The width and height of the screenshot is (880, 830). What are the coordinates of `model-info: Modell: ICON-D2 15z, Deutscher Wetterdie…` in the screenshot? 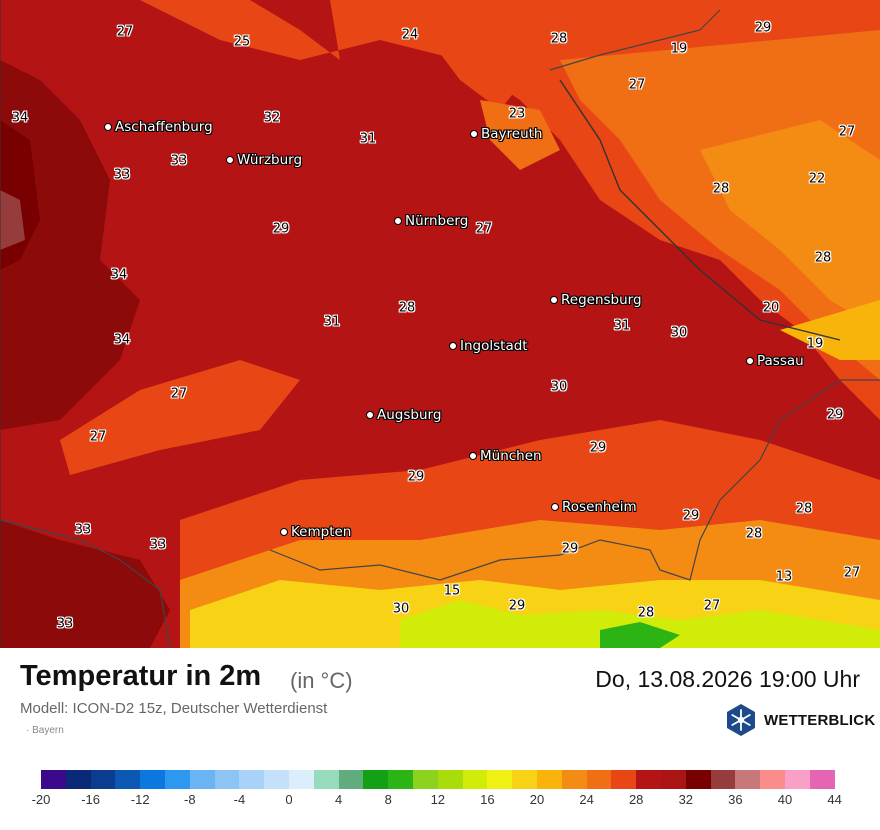 It's located at (174, 708).